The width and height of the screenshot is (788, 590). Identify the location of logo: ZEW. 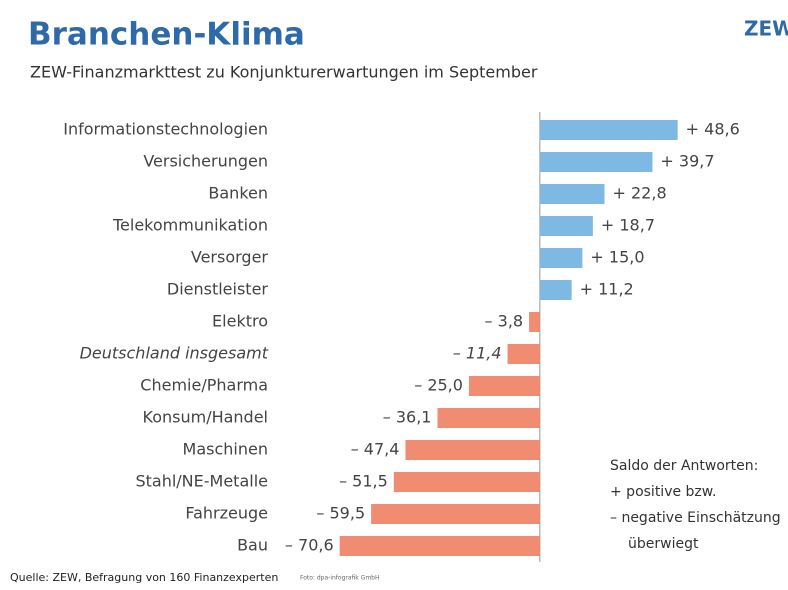
(766, 29).